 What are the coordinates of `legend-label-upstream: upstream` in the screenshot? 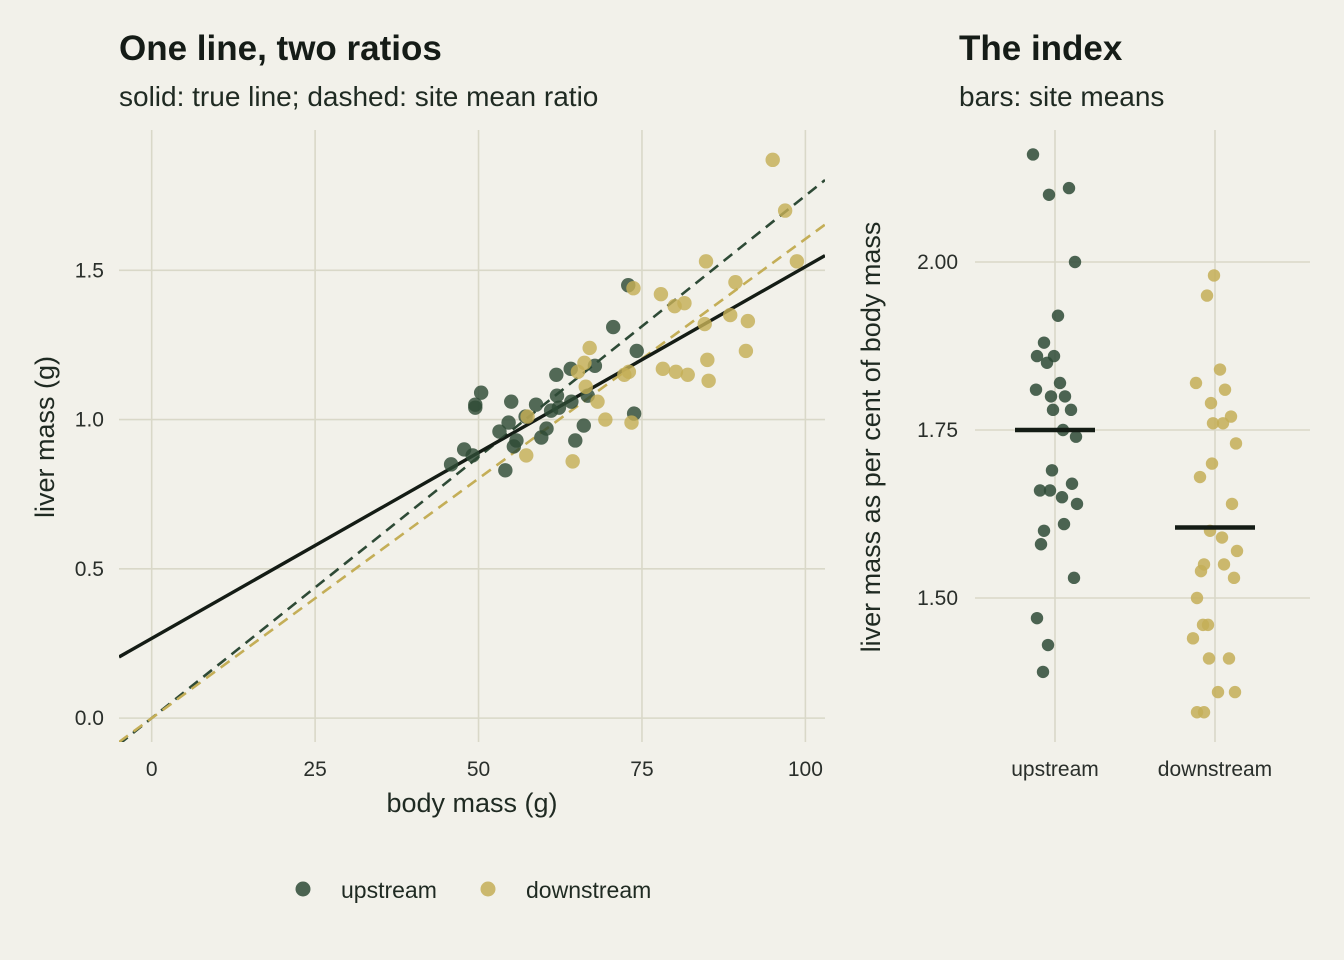 It's located at (389, 890).